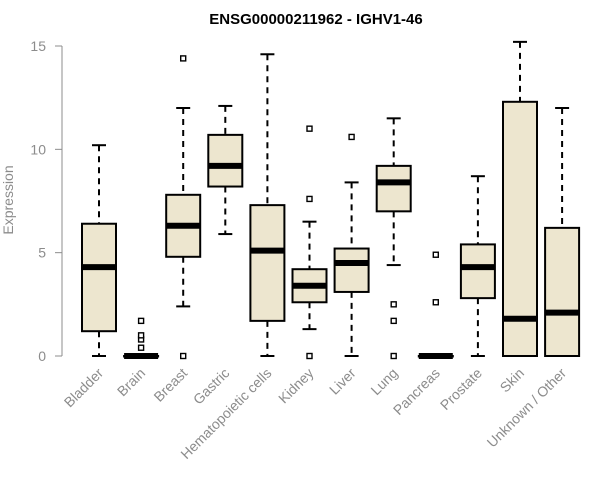 The height and width of the screenshot is (500, 600). What do you see at coordinates (527, 408) in the screenshot?
I see `x-tick-label: Unknown / Other` at bounding box center [527, 408].